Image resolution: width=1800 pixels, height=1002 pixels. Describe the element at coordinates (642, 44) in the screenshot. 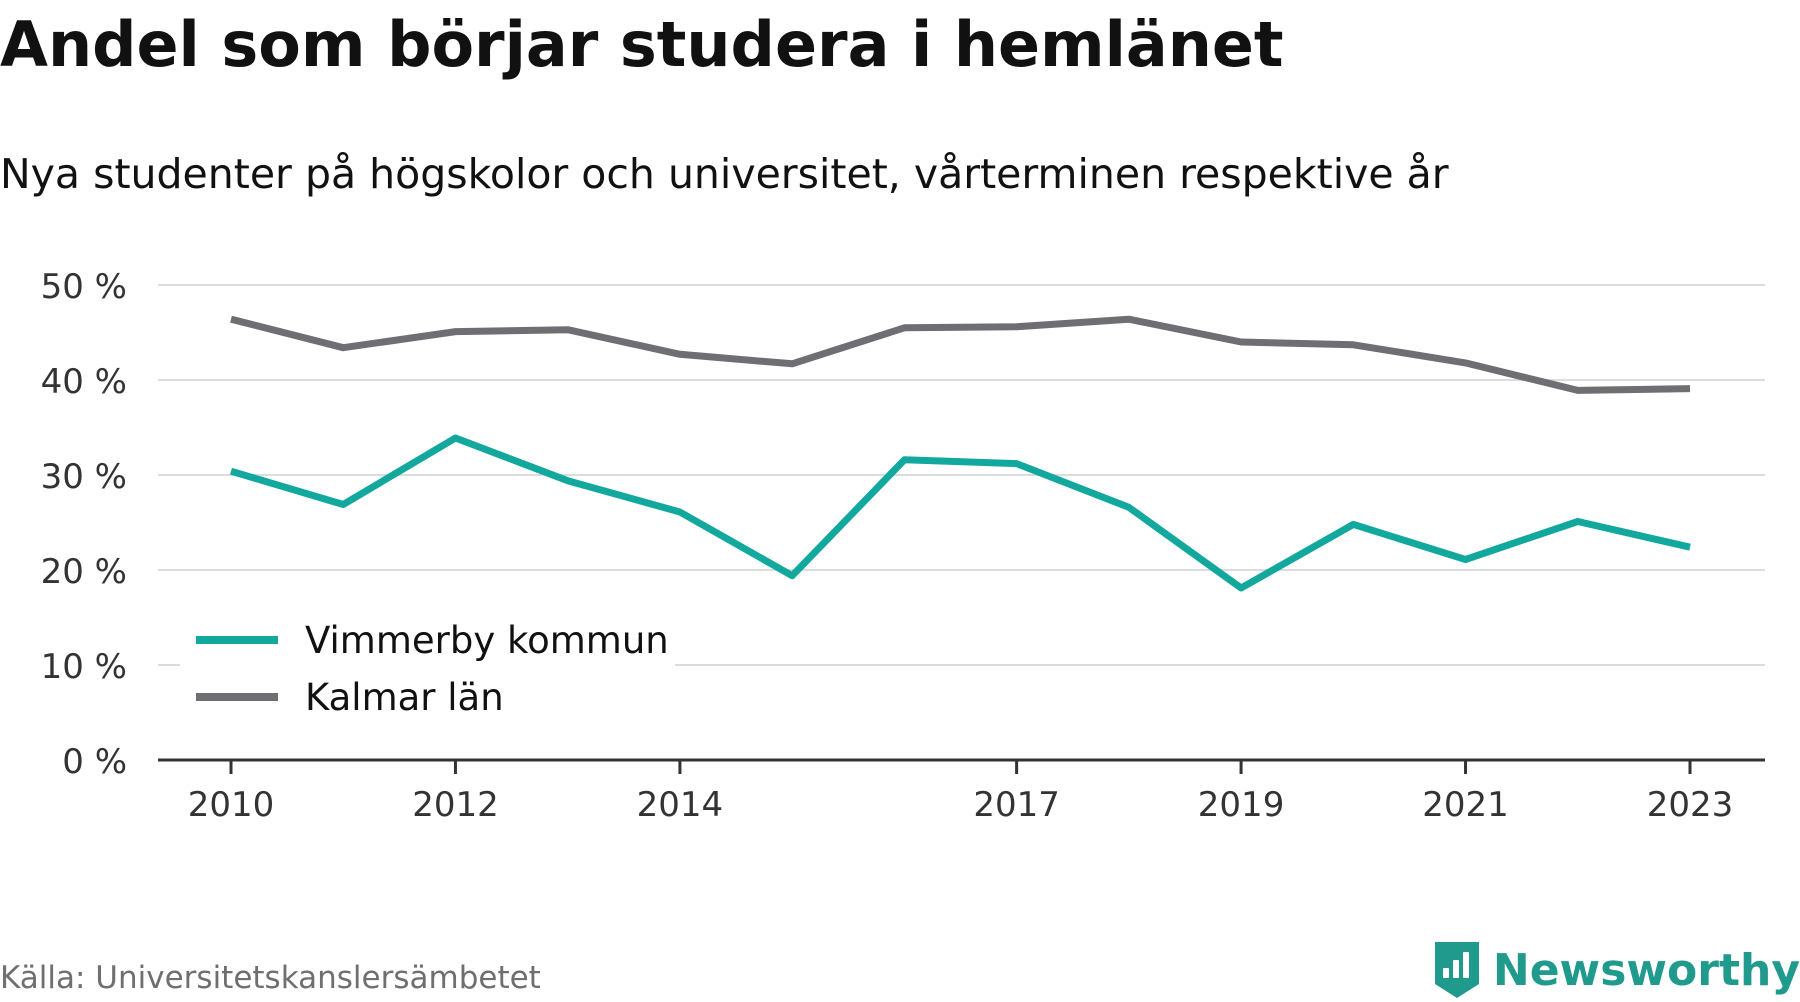

I see `chart-title: Andel som börjar studera i hemlänet` at that location.